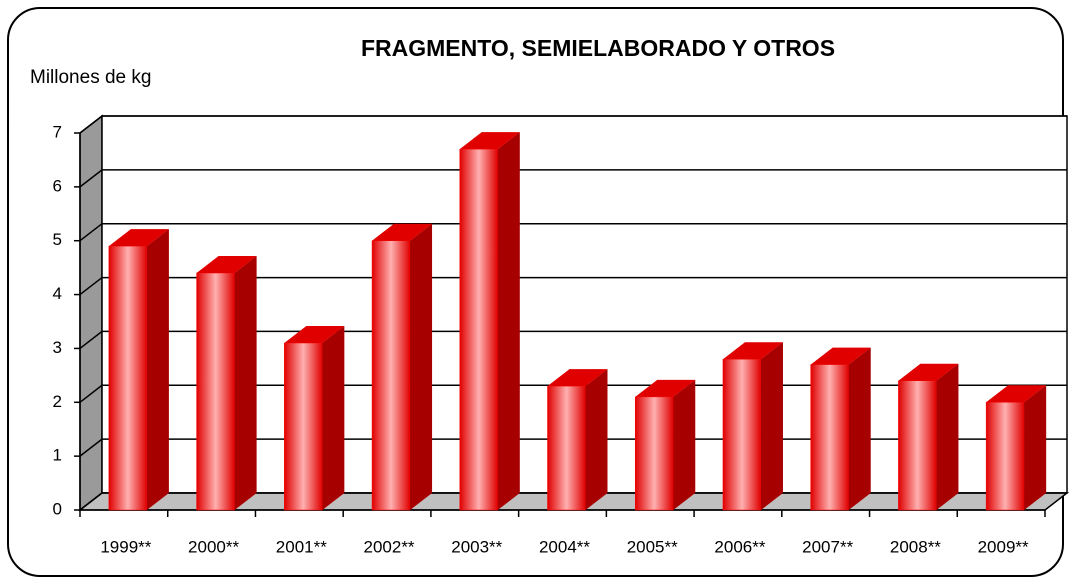  I want to click on x-tick-label: 2002**, so click(389, 546).